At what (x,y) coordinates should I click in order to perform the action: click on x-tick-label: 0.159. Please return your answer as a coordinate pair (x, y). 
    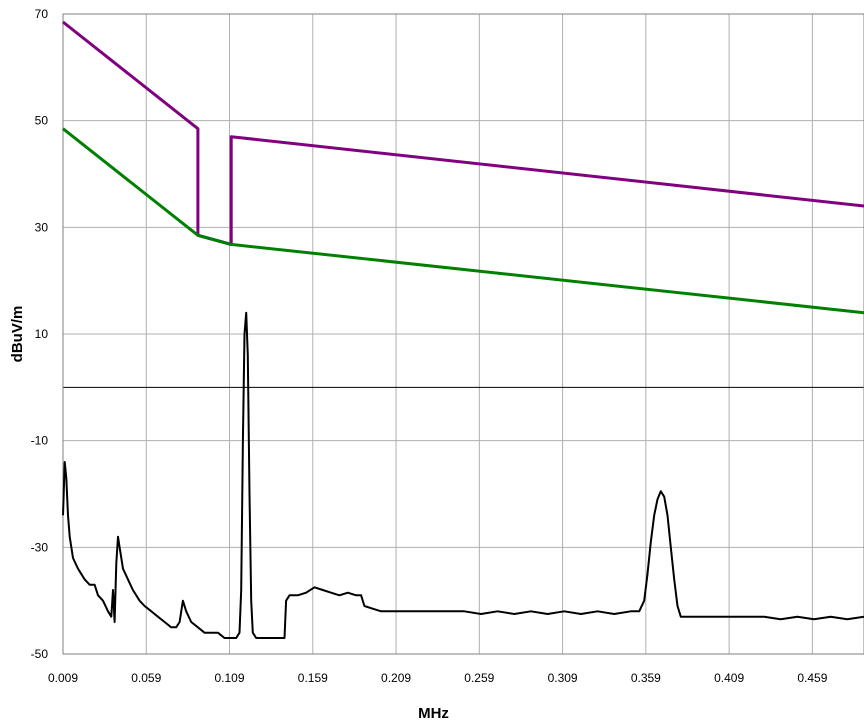
    Looking at the image, I should click on (313, 678).